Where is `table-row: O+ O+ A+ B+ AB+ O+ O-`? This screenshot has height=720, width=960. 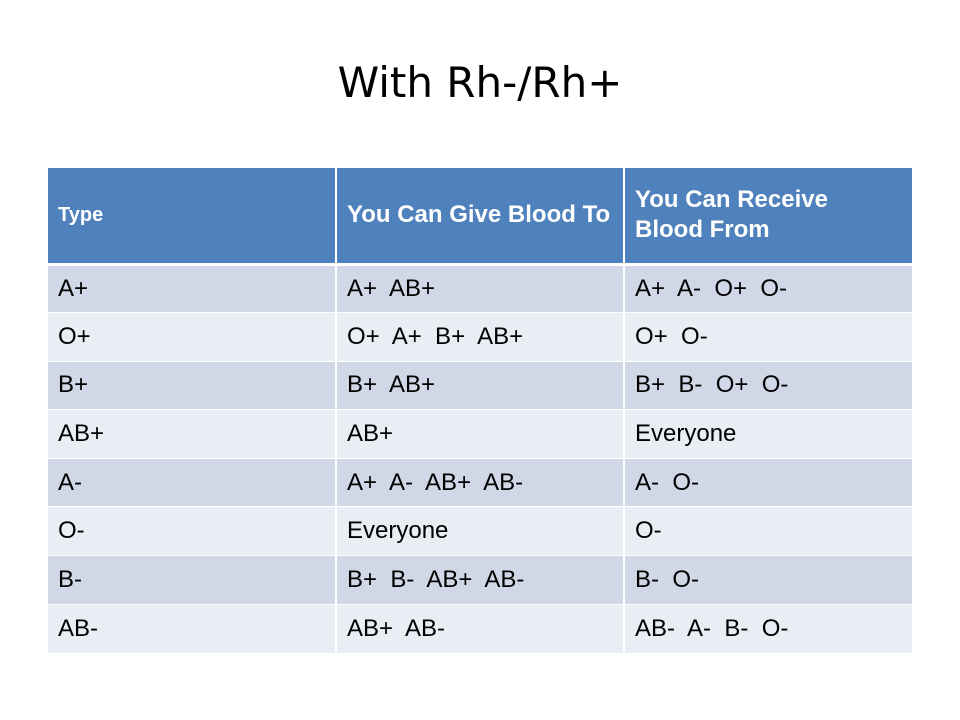
table-row: O+ O+ A+ B+ AB+ O+ O- is located at coordinates (480, 337).